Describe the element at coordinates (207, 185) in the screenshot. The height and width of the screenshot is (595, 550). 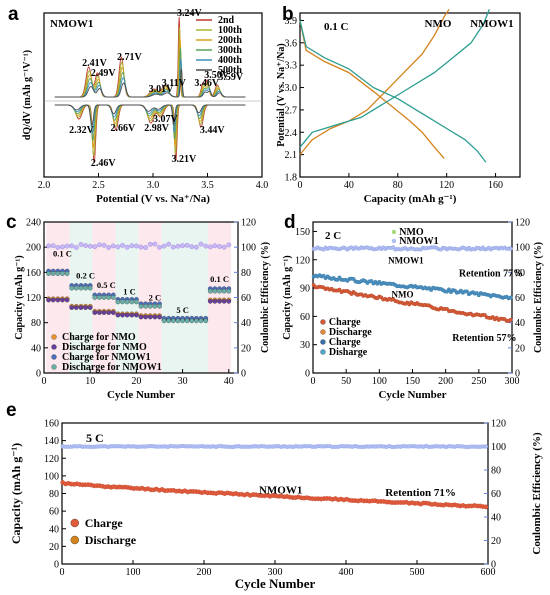
I see `x-tick-label: 3.5` at that location.